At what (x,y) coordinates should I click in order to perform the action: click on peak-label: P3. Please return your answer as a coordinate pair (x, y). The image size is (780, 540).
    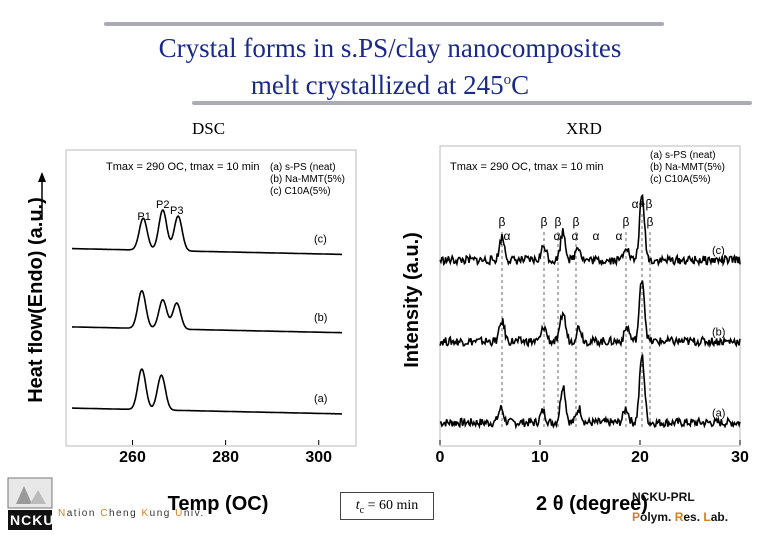
    Looking at the image, I should click on (176, 211).